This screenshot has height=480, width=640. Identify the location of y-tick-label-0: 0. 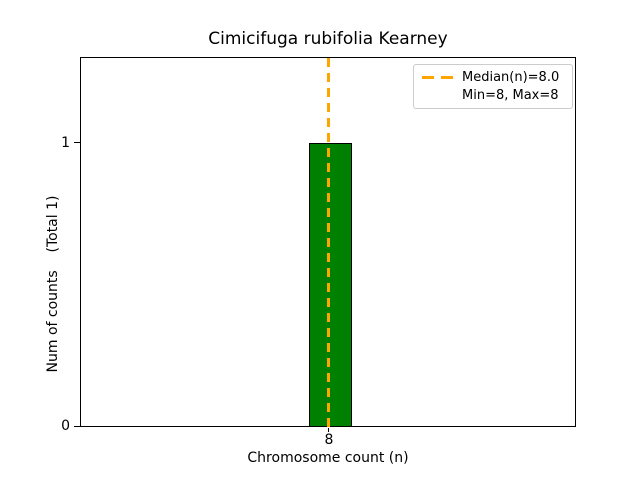
(65, 426).